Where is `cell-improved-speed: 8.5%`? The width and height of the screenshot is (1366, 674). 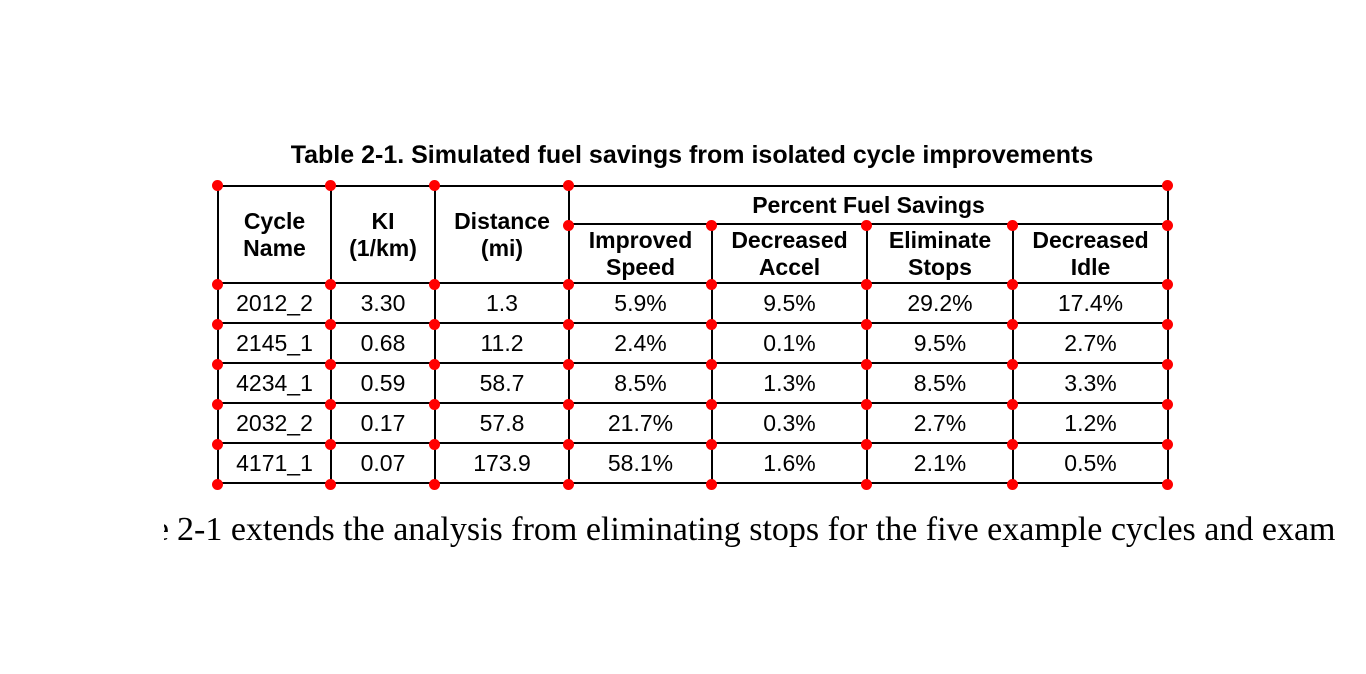
cell-improved-speed: 8.5% is located at coordinates (640, 383).